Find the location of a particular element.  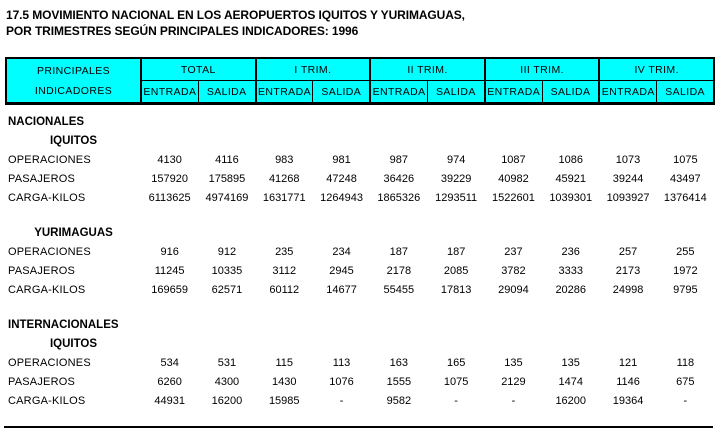

cell-value: 1087 is located at coordinates (513, 159).